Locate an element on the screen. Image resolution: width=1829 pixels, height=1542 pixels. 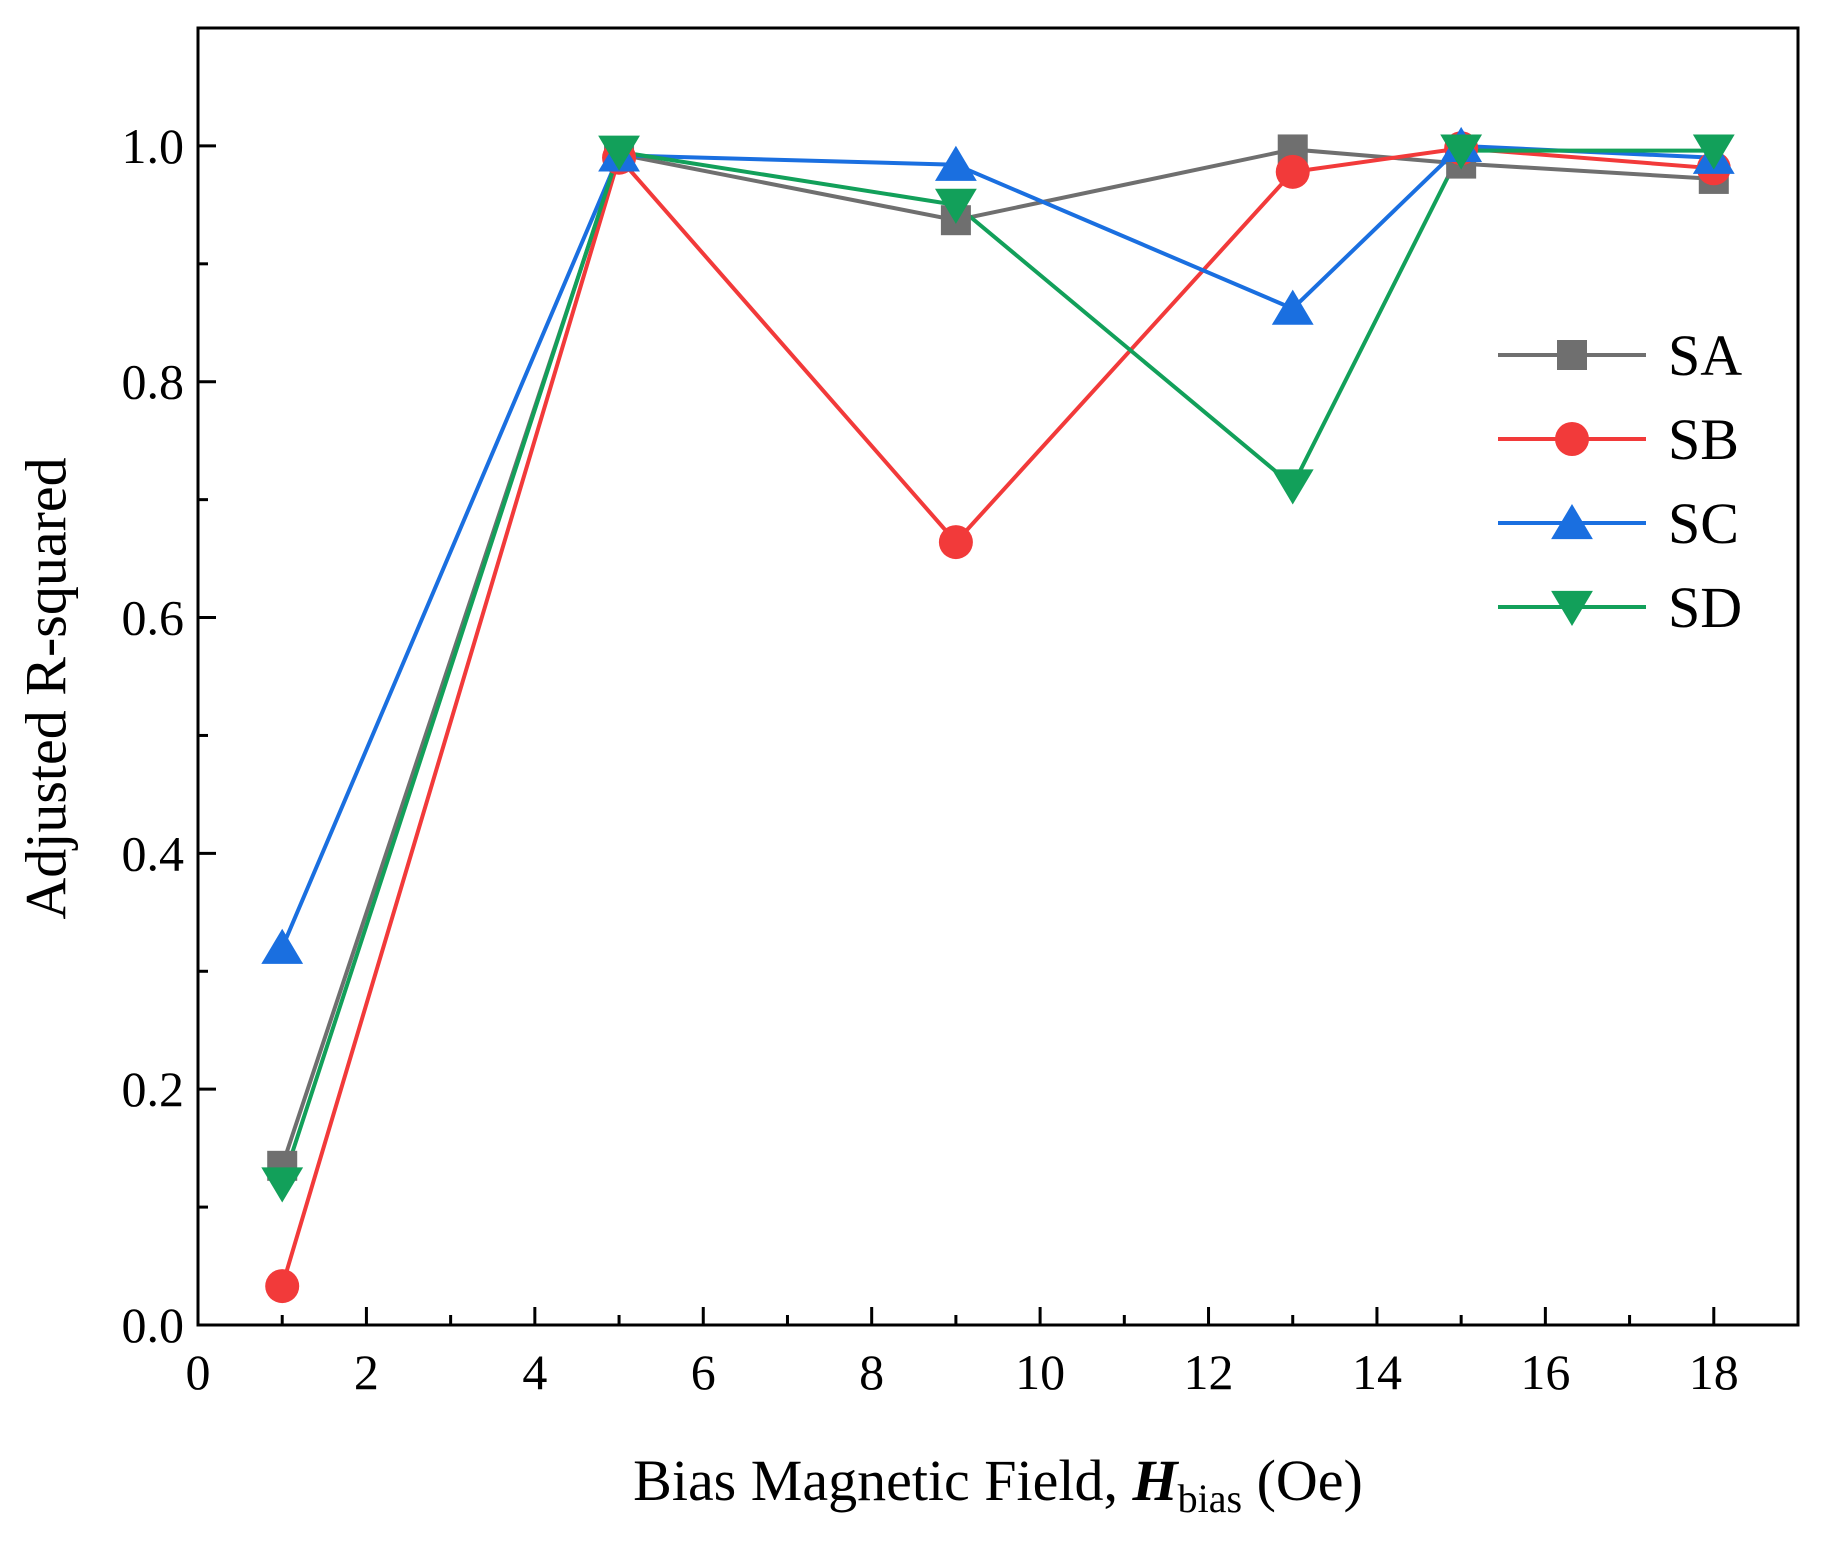
x-axis-title: Bias Magnetic Field, Hbias (Oe) is located at coordinates (998, 1484).